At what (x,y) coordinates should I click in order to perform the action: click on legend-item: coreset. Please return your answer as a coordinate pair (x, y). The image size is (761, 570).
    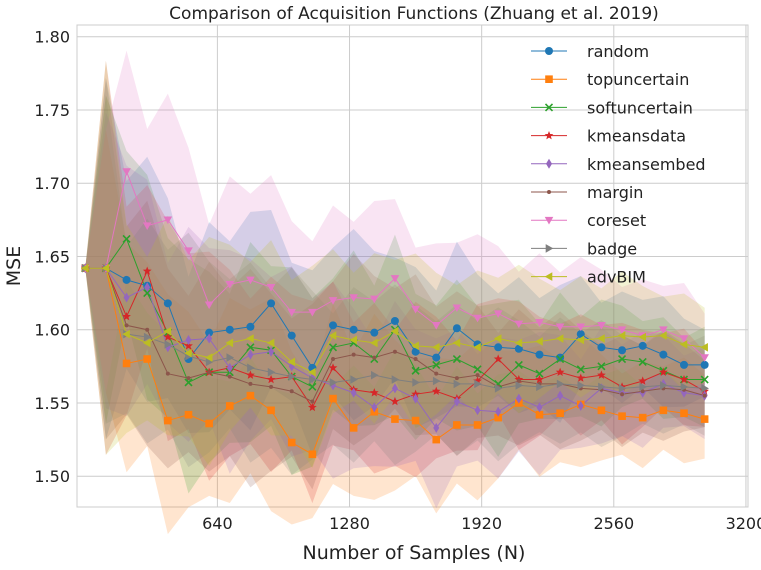
    Looking at the image, I should click on (588, 220).